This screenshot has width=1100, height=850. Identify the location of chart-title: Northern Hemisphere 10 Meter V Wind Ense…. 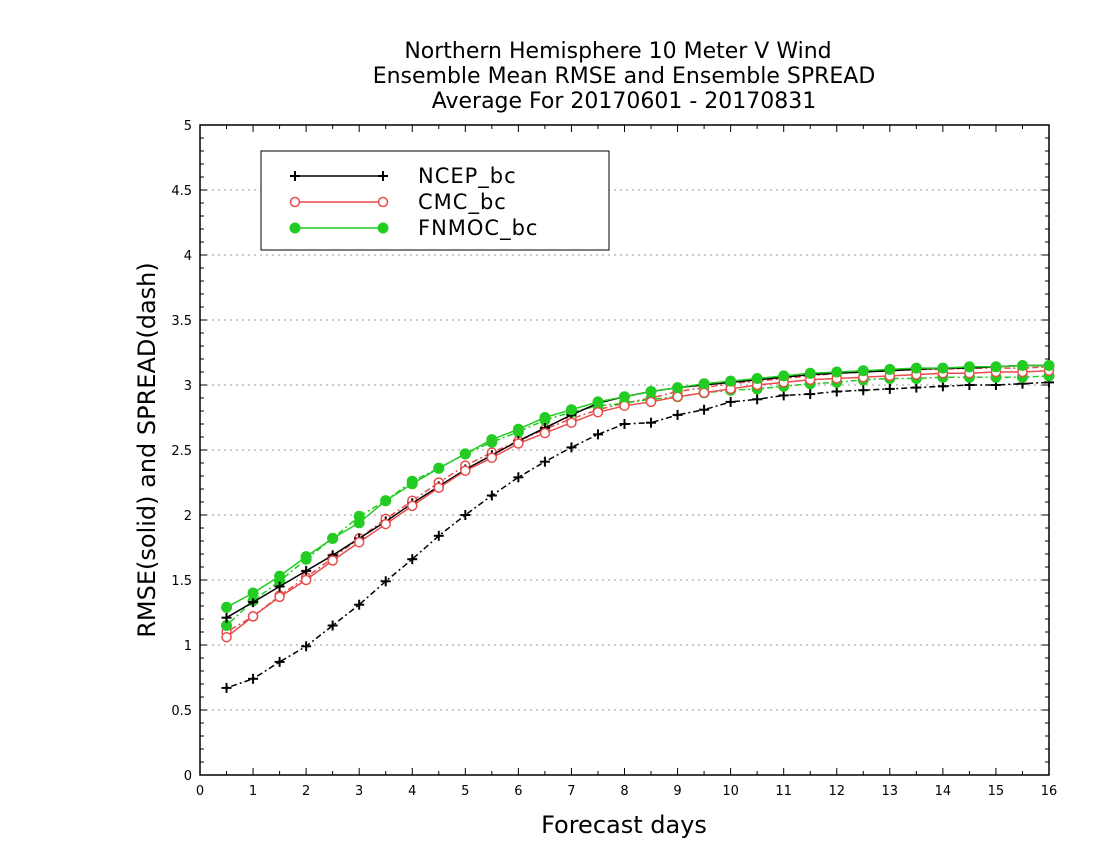
(624, 76).